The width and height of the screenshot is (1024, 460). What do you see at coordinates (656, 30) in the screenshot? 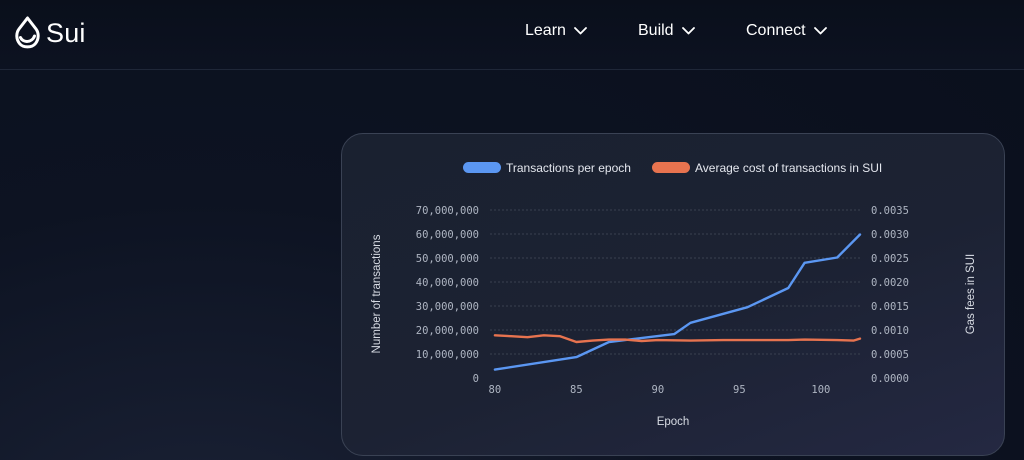
I see `nav-build-label: Build` at bounding box center [656, 30].